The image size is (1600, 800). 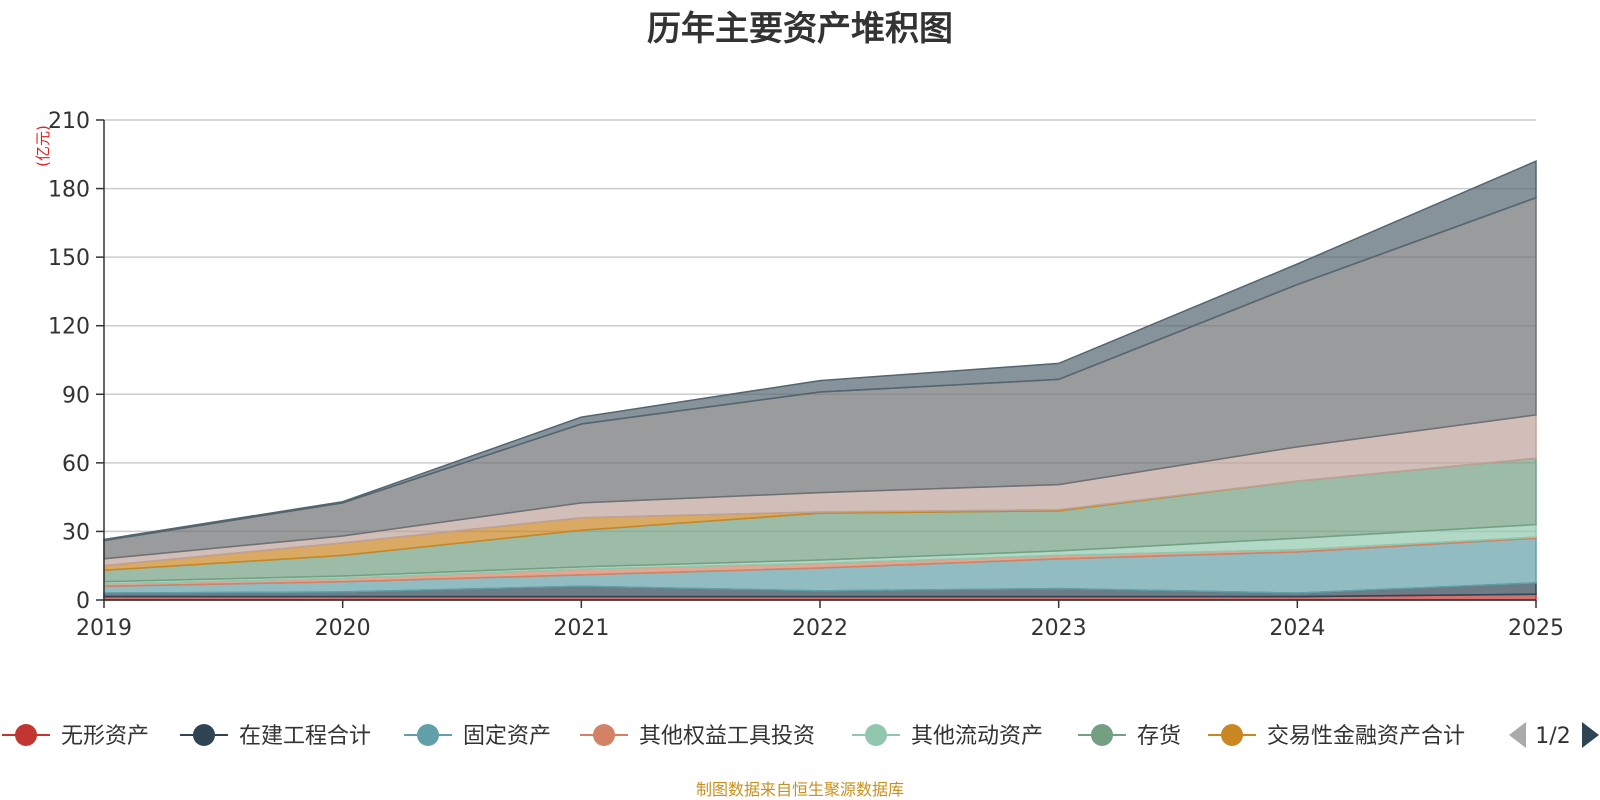 What do you see at coordinates (1059, 628) in the screenshot?
I see `x-tick-label: 2023` at bounding box center [1059, 628].